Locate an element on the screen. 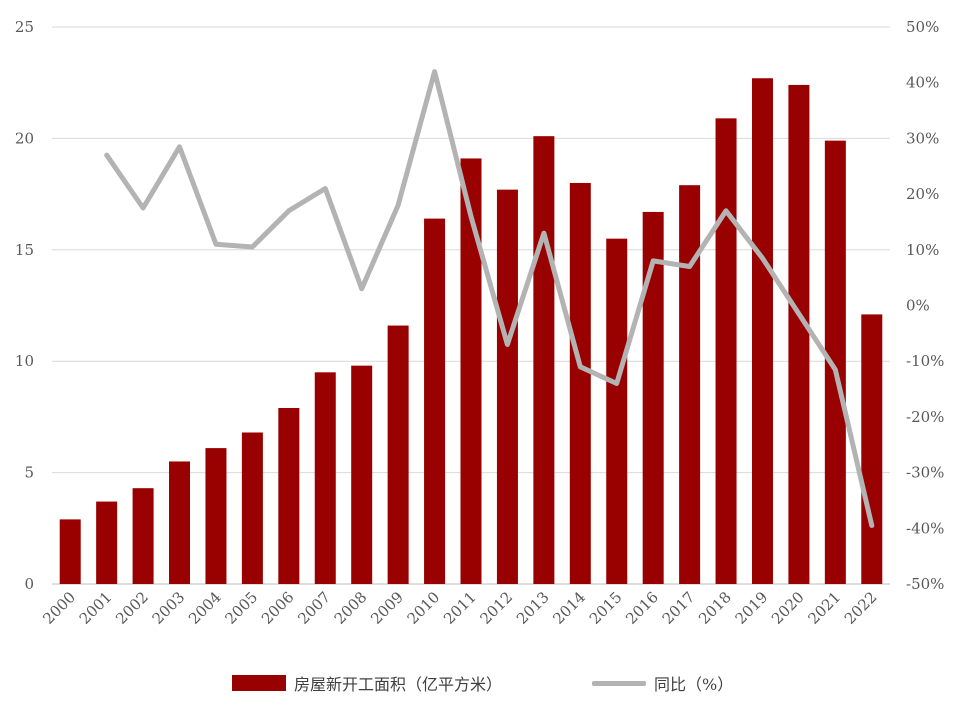  right-tick-label: 20% is located at coordinates (922, 194).